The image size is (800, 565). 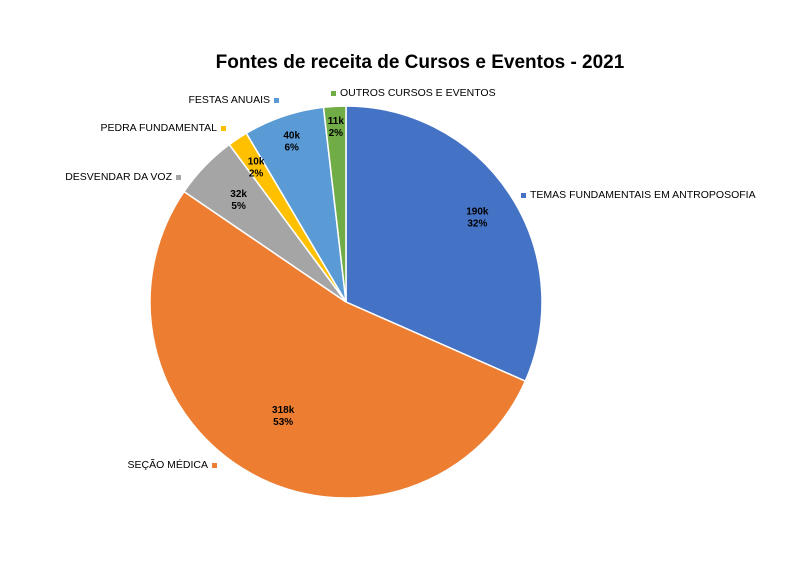 I want to click on slice-percent-label-2: 5%, so click(x=238, y=206).